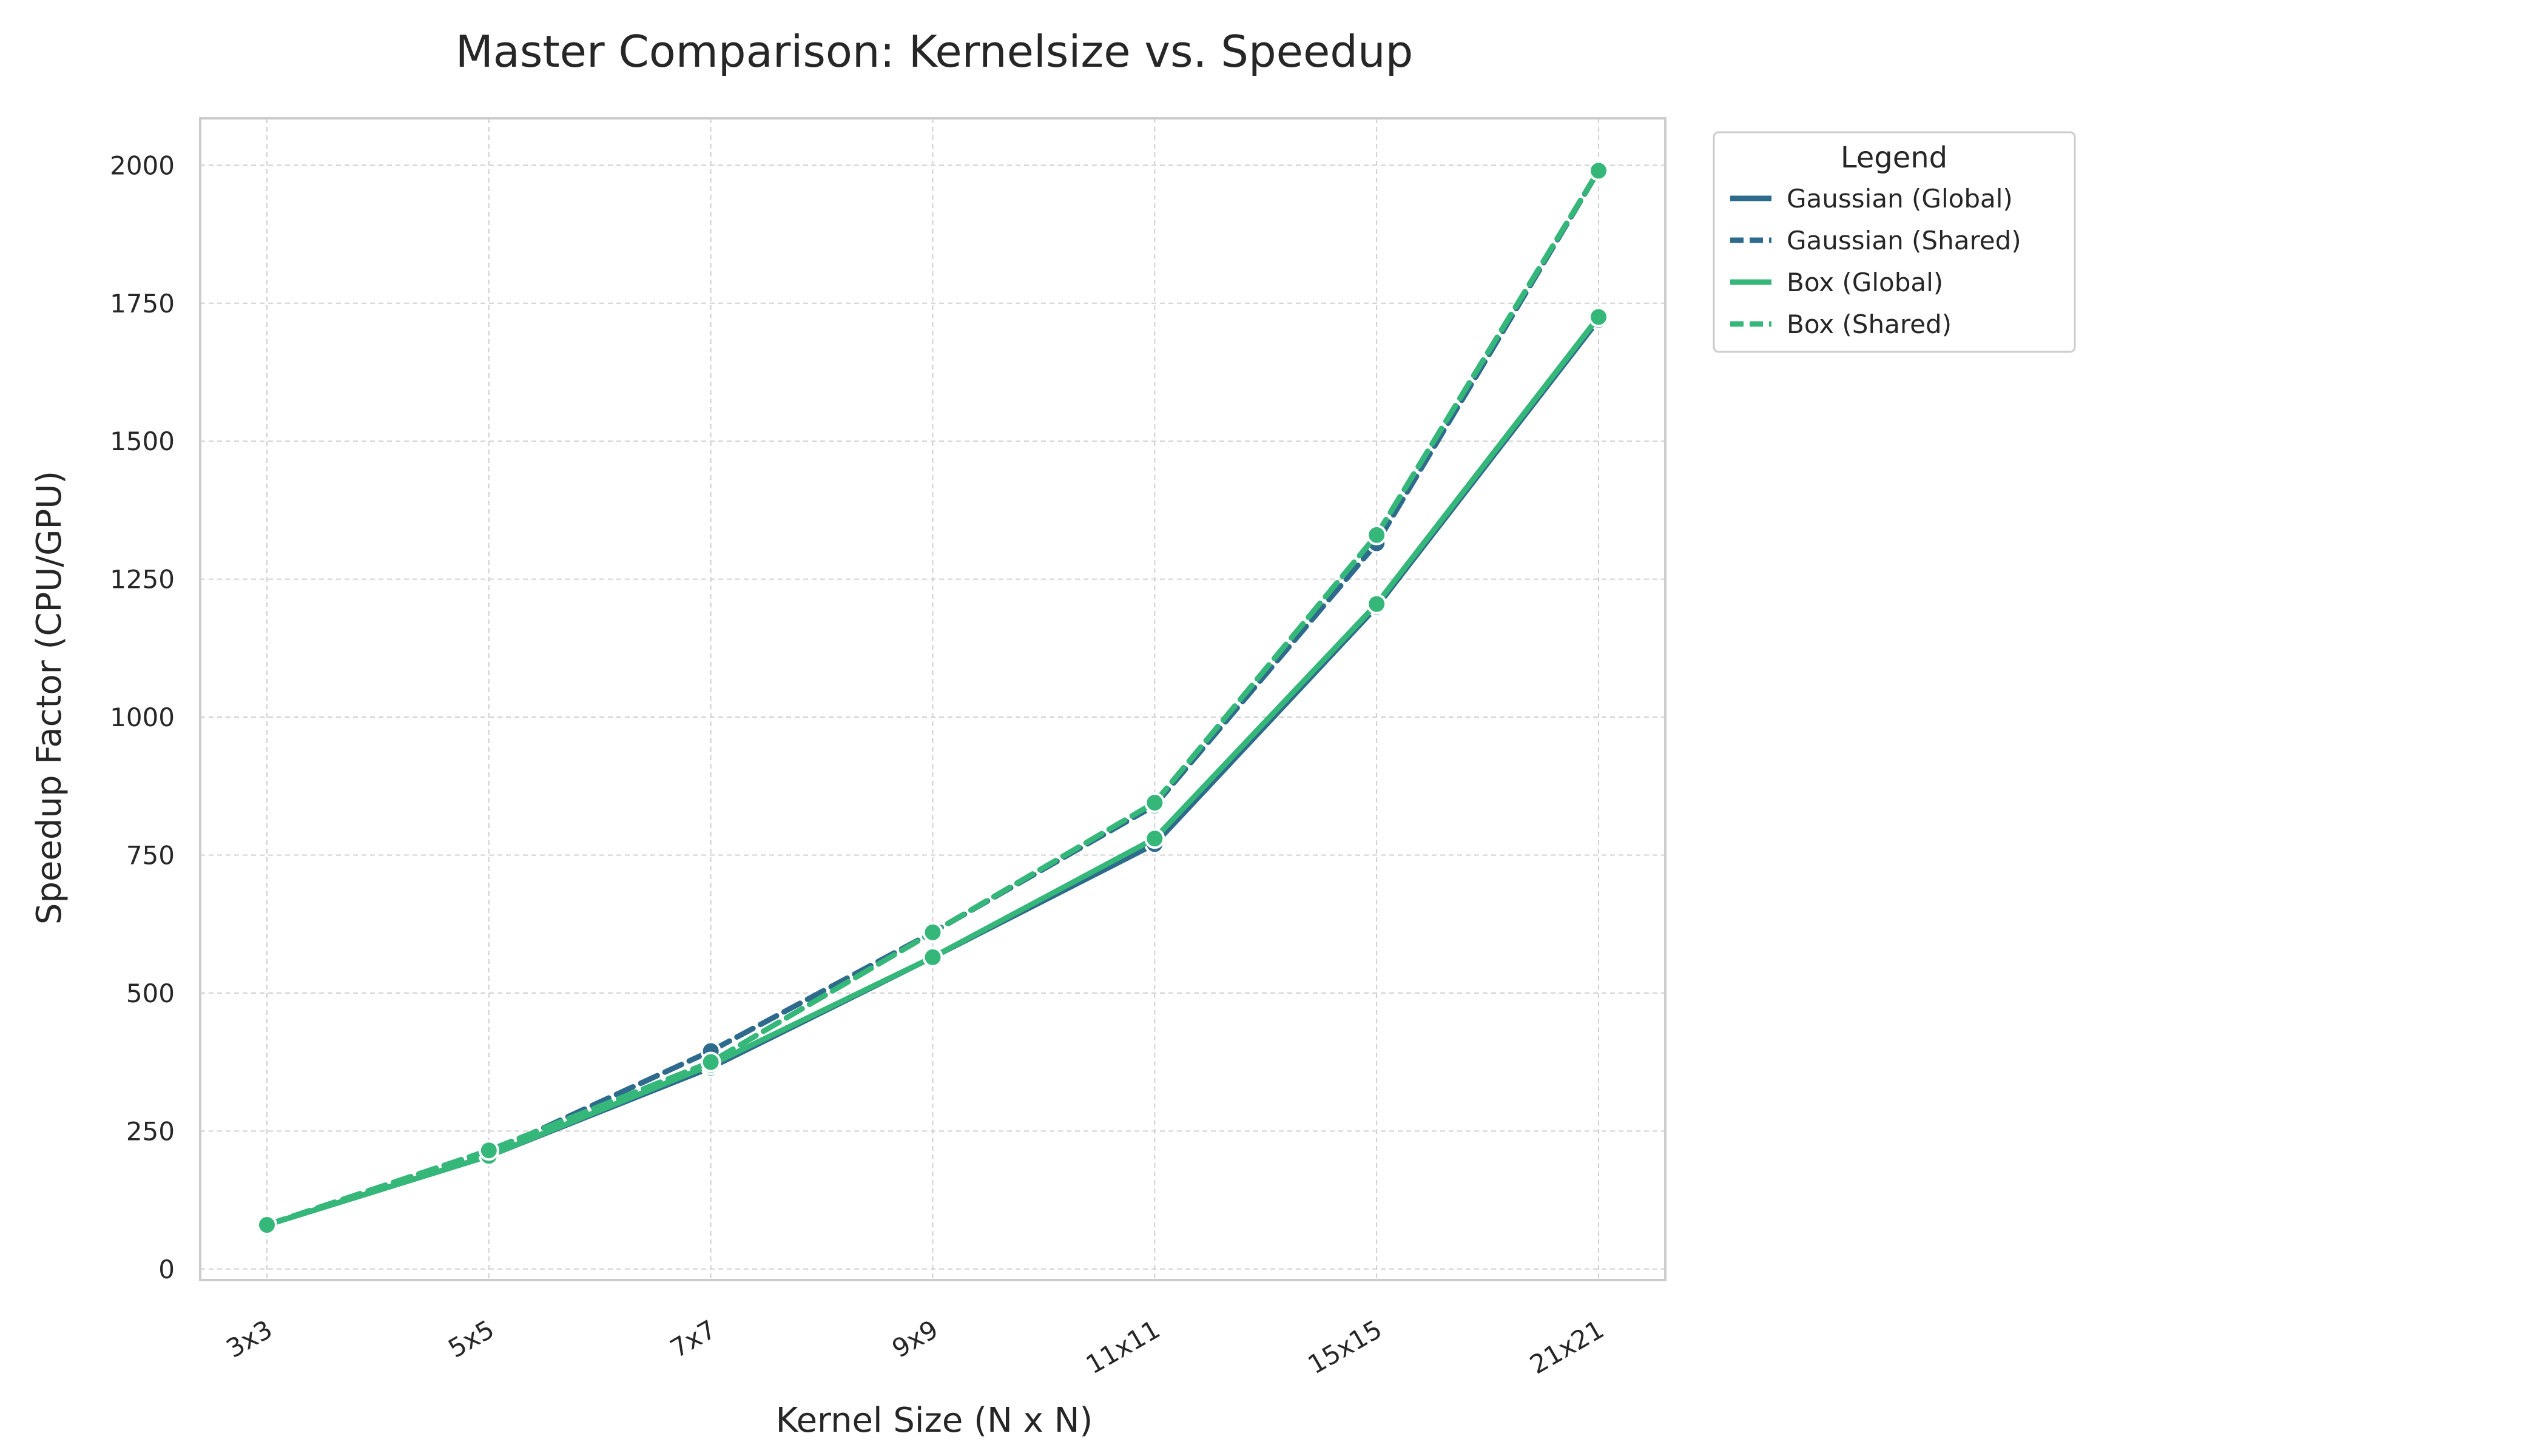 This screenshot has width=2548, height=1456. Describe the element at coordinates (1123, 1347) in the screenshot. I see `x-tick-label: 11x11` at that location.